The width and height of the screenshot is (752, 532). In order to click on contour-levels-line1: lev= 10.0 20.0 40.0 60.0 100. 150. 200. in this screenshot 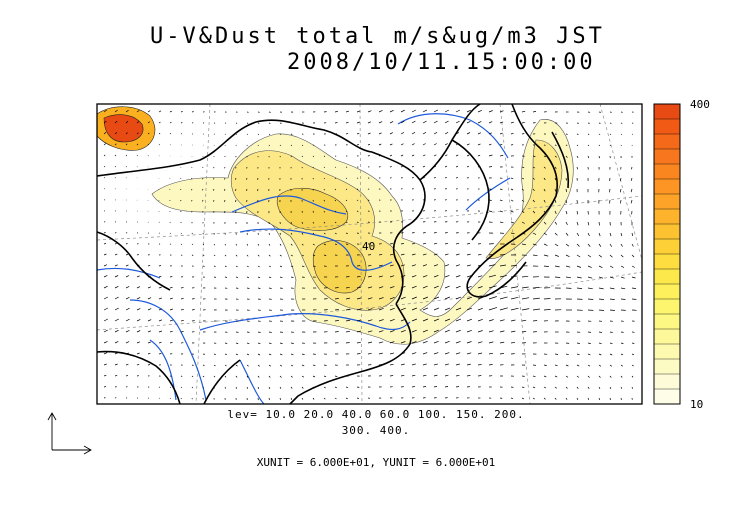, I will do `click(376, 414)`.